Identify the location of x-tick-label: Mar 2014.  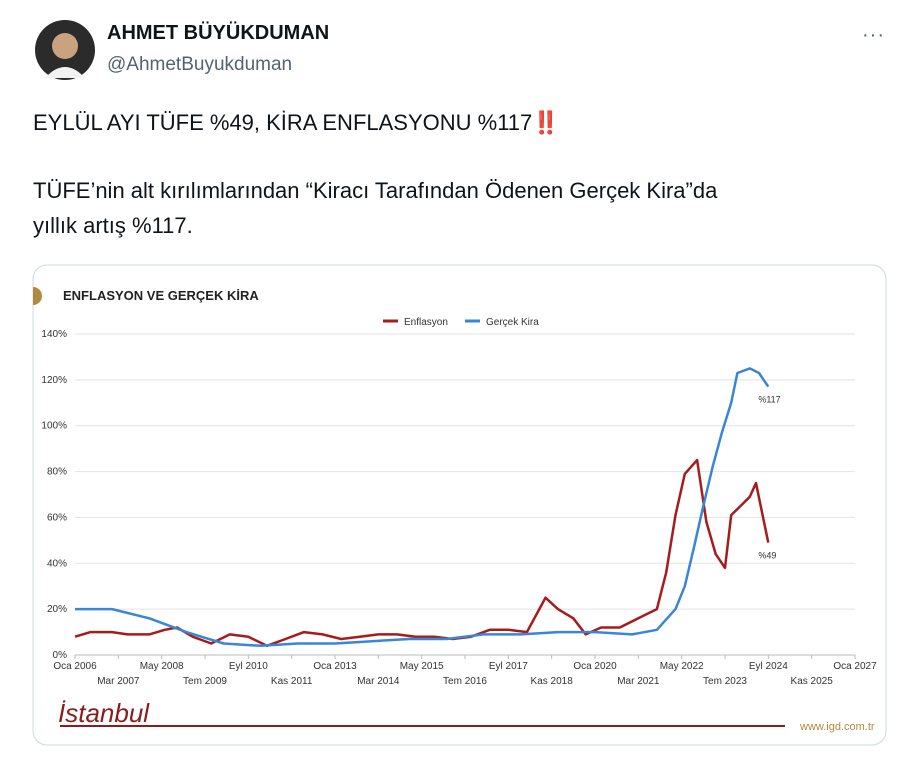
(378, 681).